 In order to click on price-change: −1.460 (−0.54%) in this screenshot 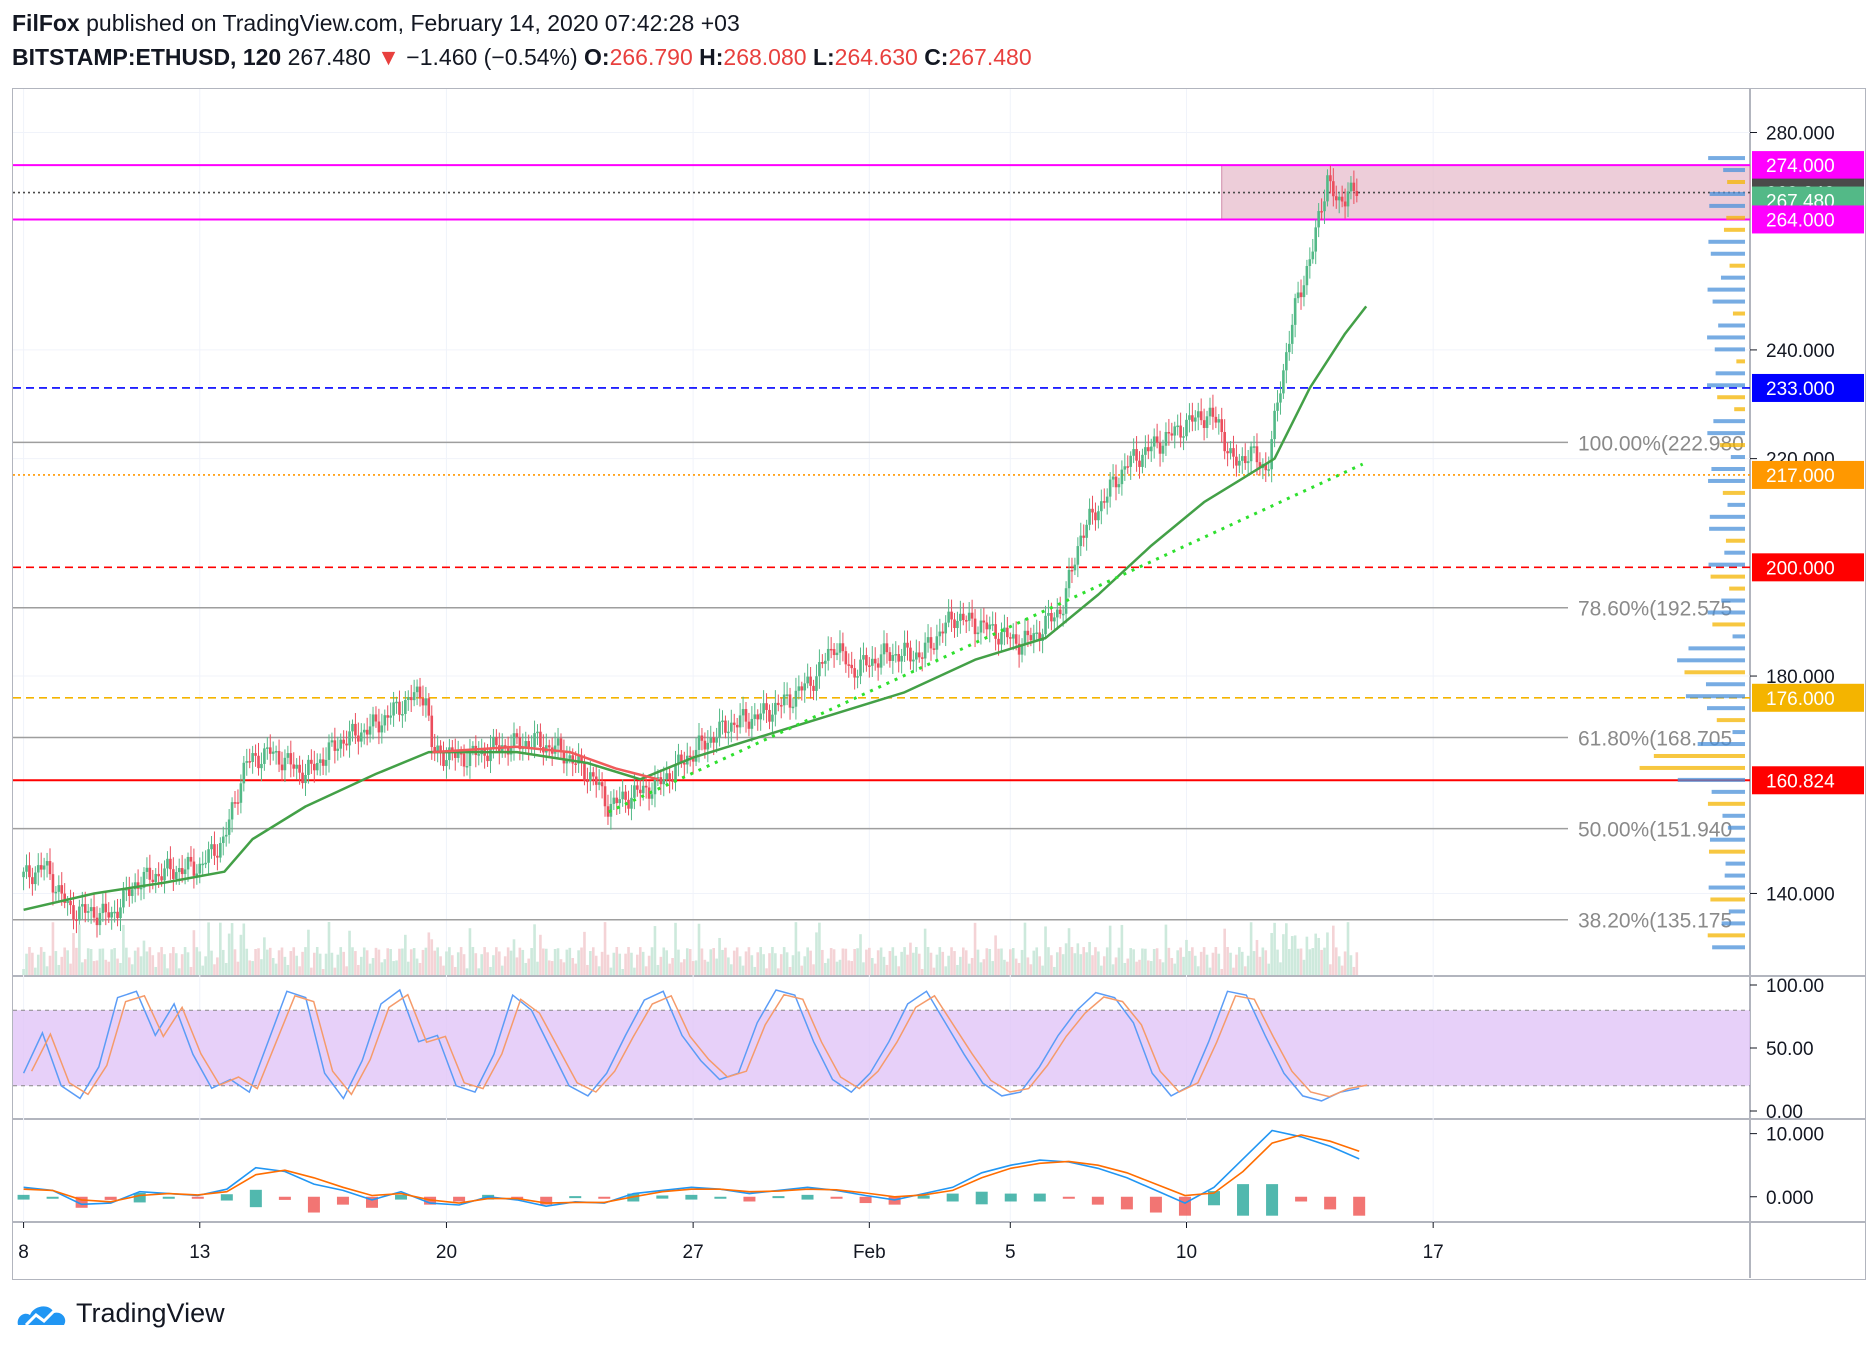, I will do `click(492, 57)`.